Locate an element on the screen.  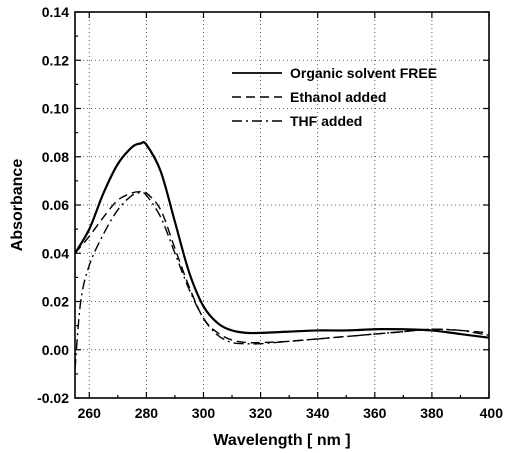
legend-label-thf-added: THF added is located at coordinates (326, 121).